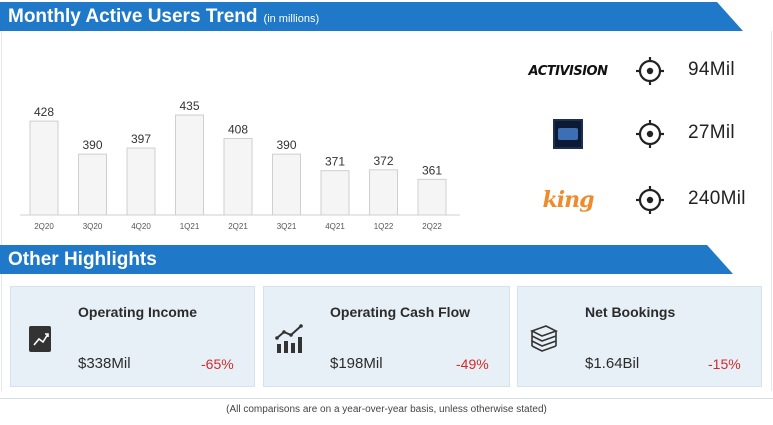 The height and width of the screenshot is (425, 773). I want to click on bar-2Q21, so click(238, 177).